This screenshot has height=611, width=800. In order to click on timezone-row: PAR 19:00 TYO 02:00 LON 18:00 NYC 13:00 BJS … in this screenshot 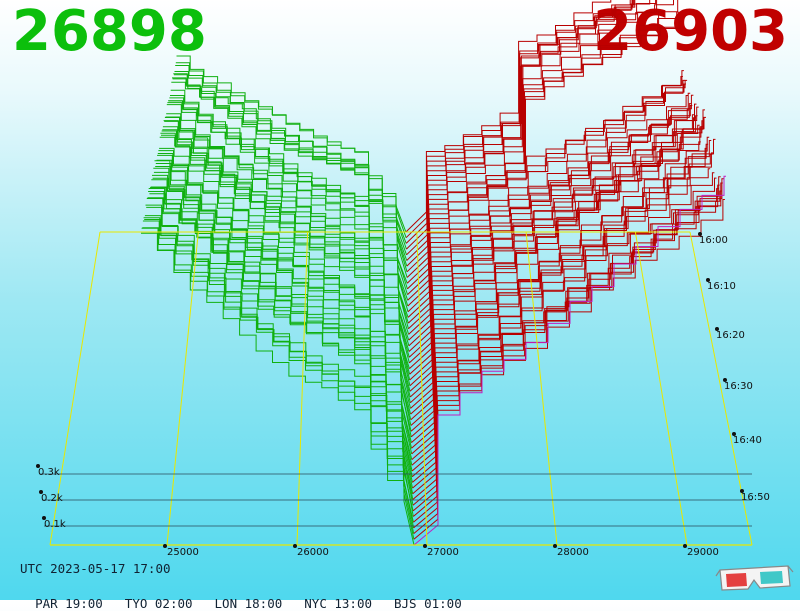, I will do `click(252, 596)`.